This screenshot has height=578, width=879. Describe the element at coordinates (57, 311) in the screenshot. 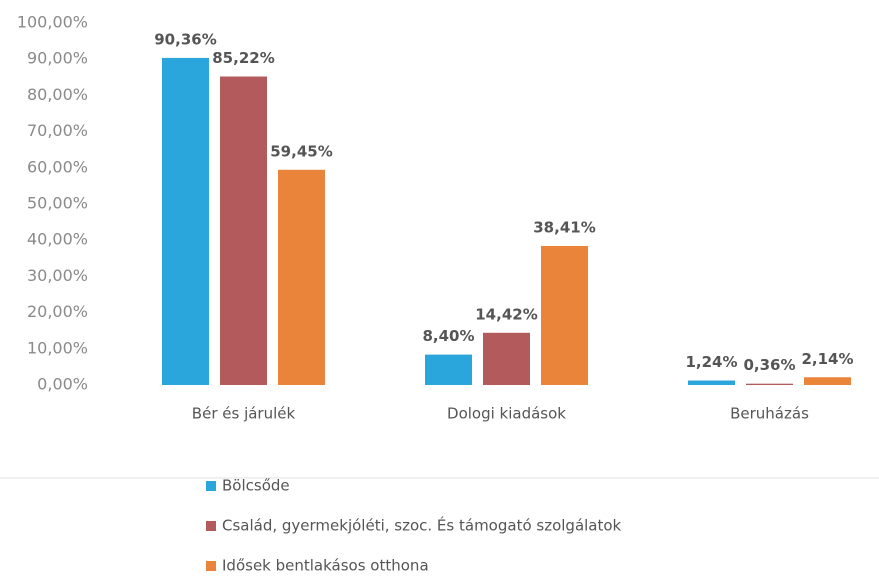

I see `y-tick-label: 20,00%` at that location.